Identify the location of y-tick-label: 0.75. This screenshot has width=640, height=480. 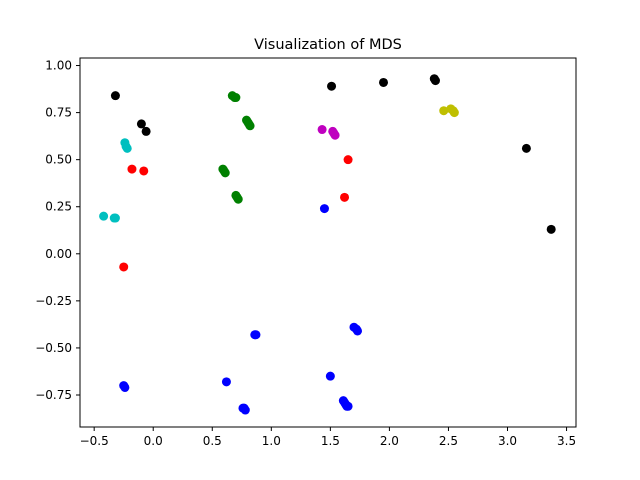
(58, 113).